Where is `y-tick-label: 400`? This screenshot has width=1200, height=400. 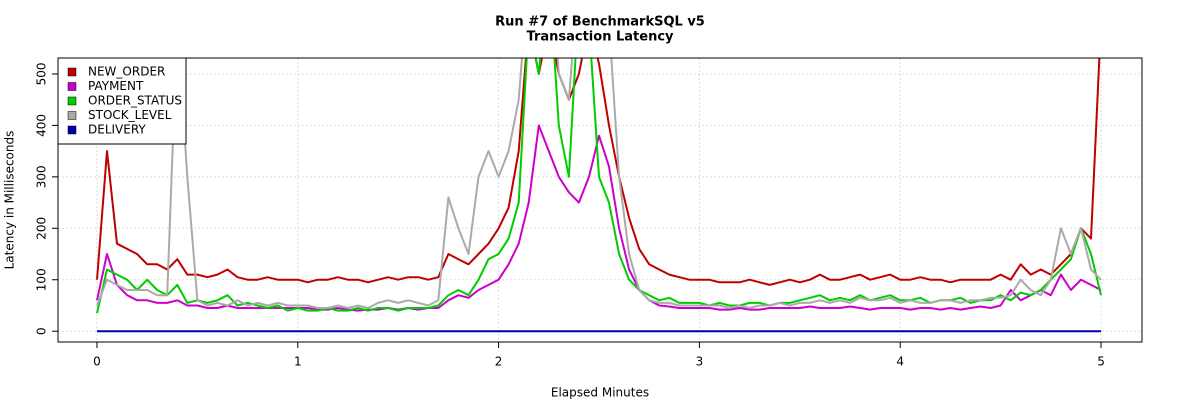
y-tick-label: 400 is located at coordinates (42, 125).